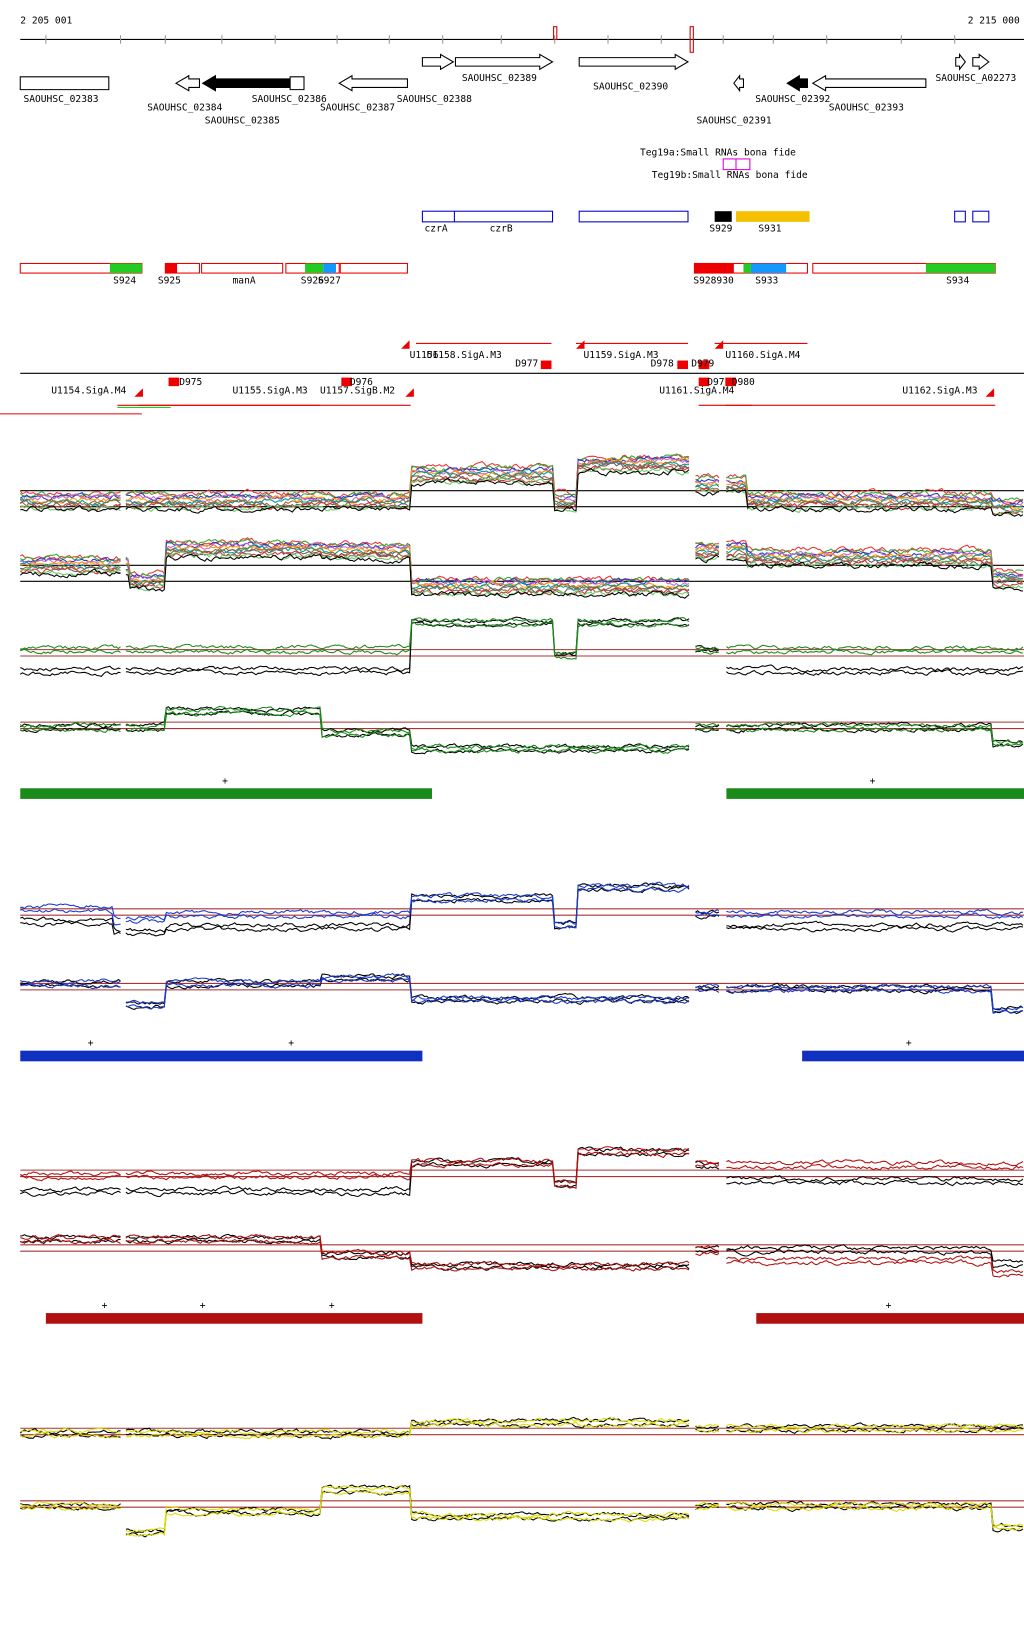 Image resolution: width=1024 pixels, height=1640 pixels. Describe the element at coordinates (501, 228) in the screenshot. I see `feature-label: czrB` at that location.